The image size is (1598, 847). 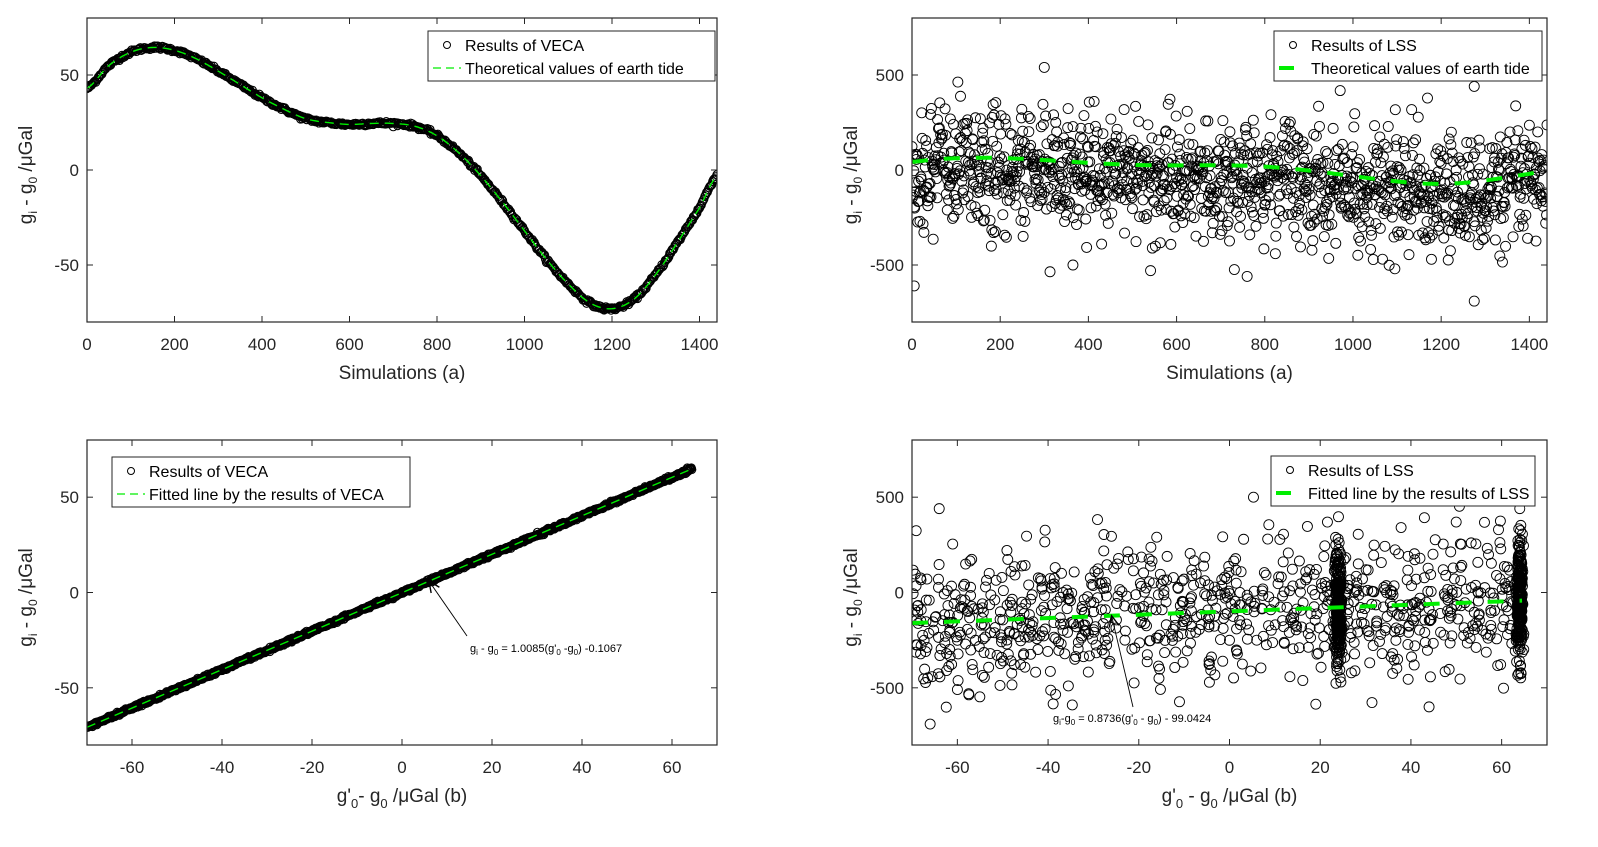 What do you see at coordinates (600, 649) in the screenshot?
I see `annotation-part: ) -0.1067` at bounding box center [600, 649].